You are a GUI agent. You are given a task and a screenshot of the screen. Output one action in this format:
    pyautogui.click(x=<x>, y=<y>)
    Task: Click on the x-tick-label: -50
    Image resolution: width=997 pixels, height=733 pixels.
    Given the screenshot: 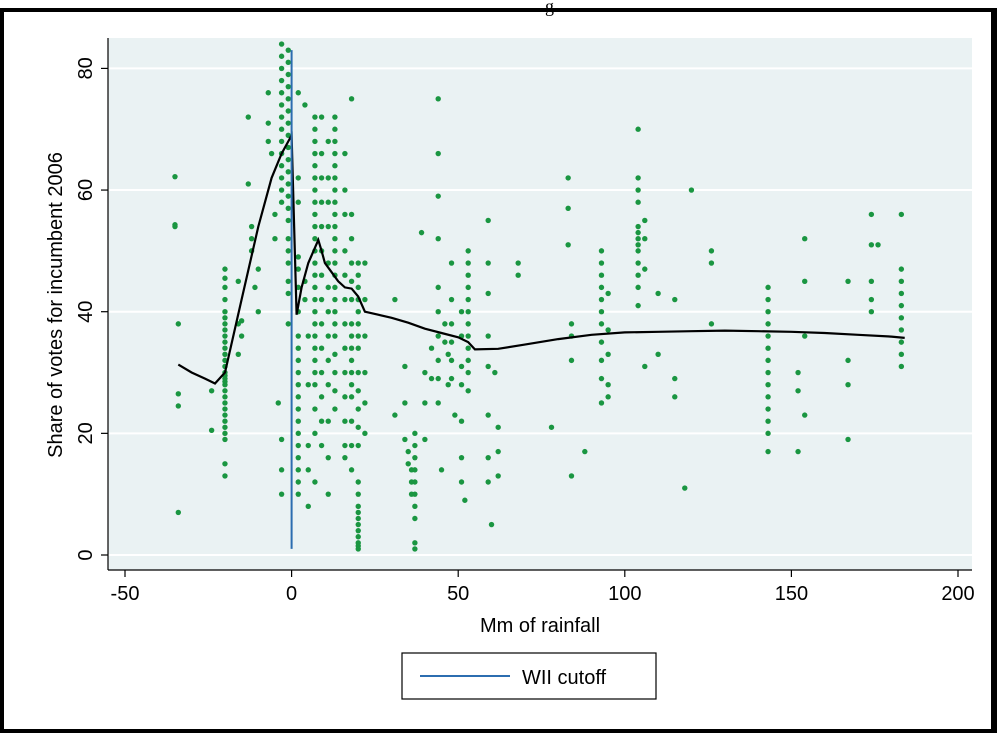 What is the action you would take?
    pyautogui.click(x=125, y=594)
    